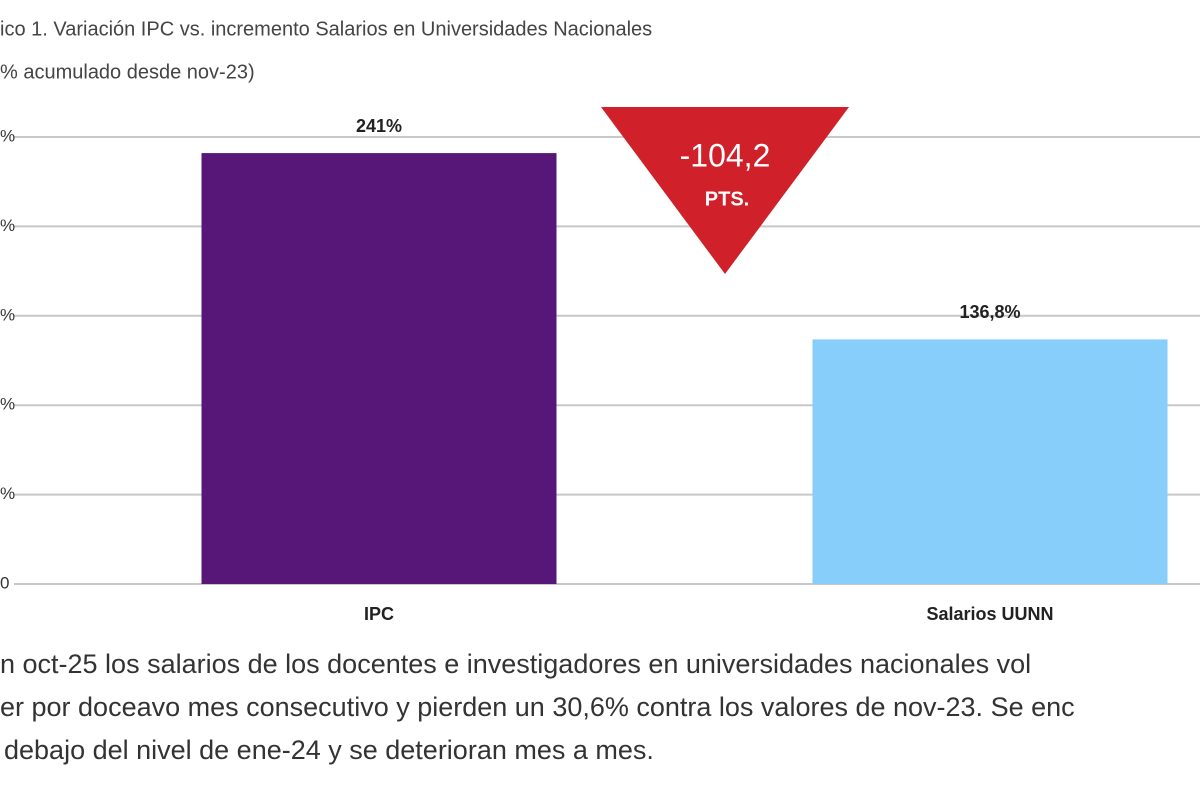 Image resolution: width=1200 pixels, height=800 pixels. I want to click on x-tick-label: Salarios UUNN, so click(989, 614).